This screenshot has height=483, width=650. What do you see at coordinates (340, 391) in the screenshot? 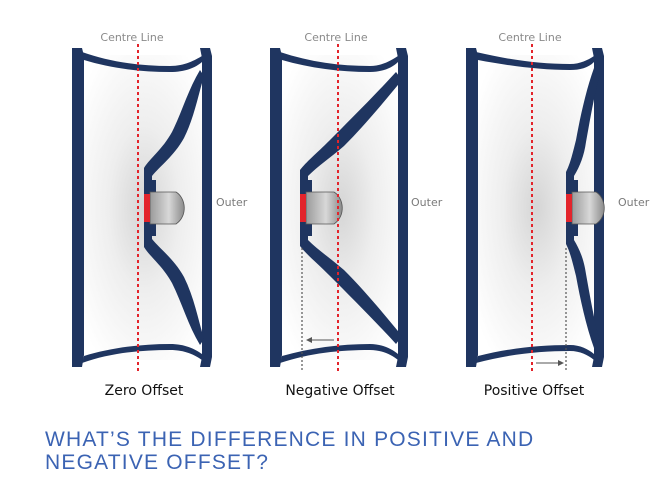
I see `negative-offset-caption: Negative Offset` at bounding box center [340, 391].